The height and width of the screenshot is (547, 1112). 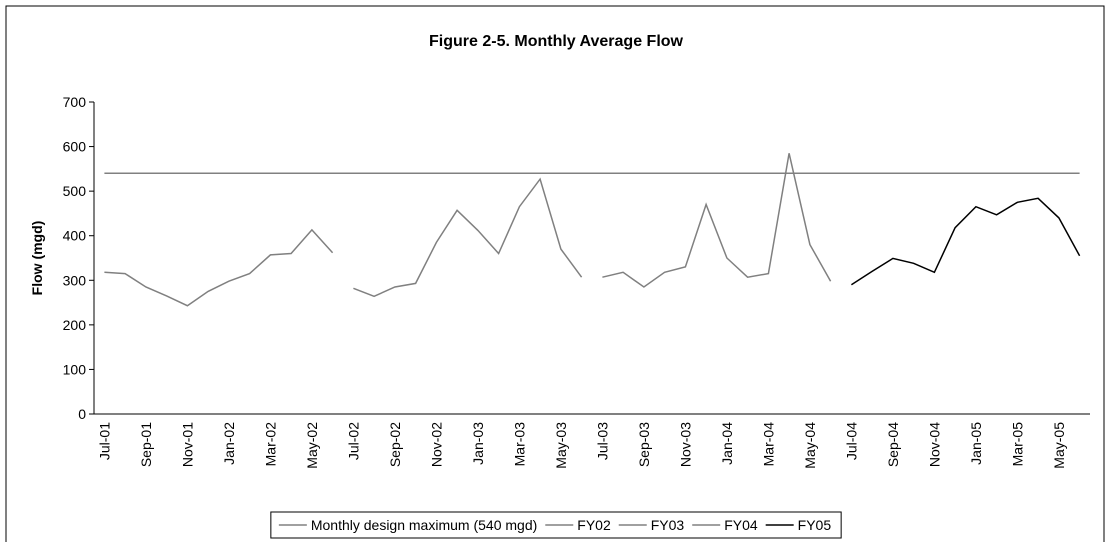 I want to click on x-tick-label: May-05, so click(x=1059, y=445).